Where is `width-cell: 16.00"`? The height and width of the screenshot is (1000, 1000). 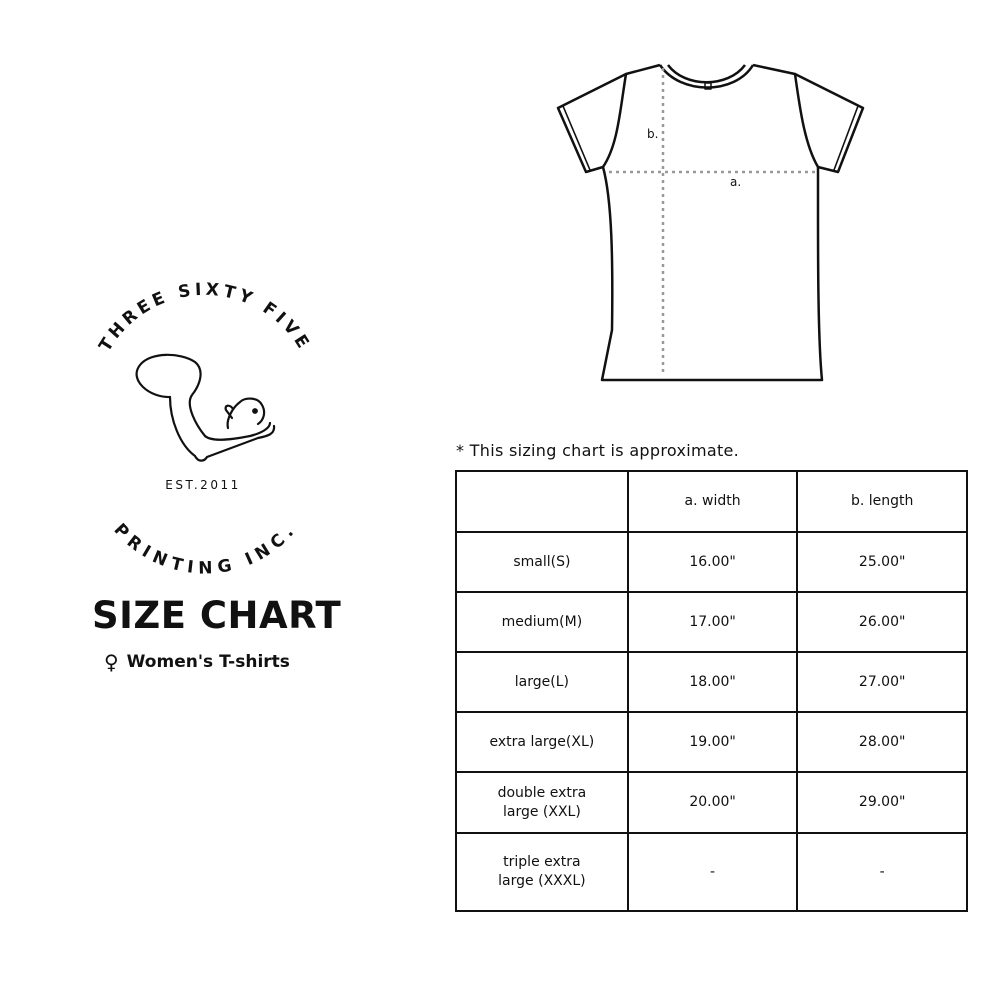 width-cell: 16.00" is located at coordinates (712, 562).